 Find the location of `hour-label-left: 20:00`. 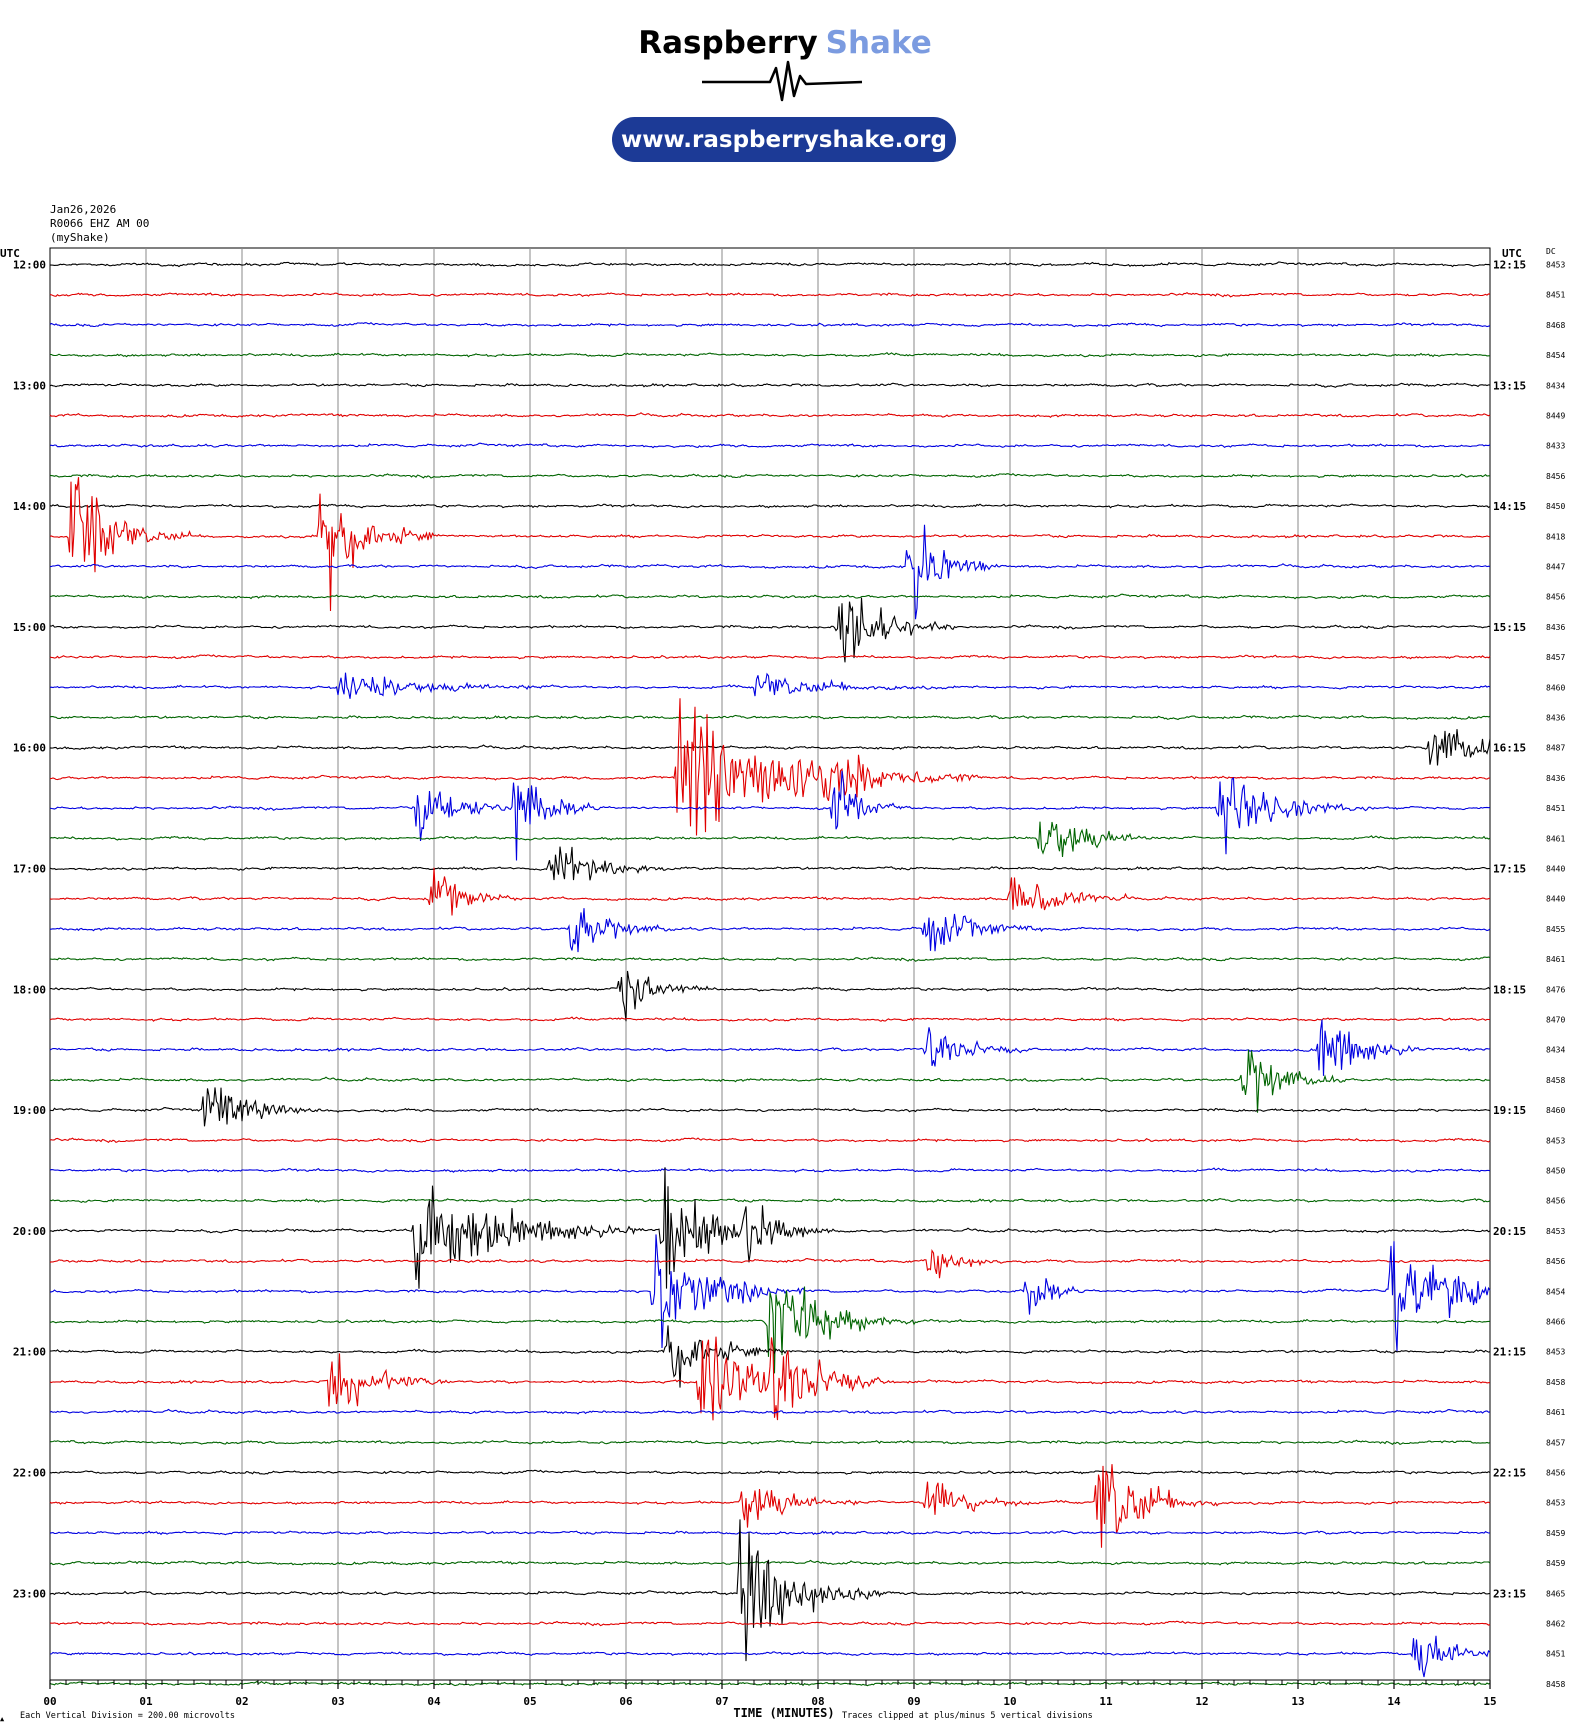

hour-label-left: 20:00 is located at coordinates (29, 1231).